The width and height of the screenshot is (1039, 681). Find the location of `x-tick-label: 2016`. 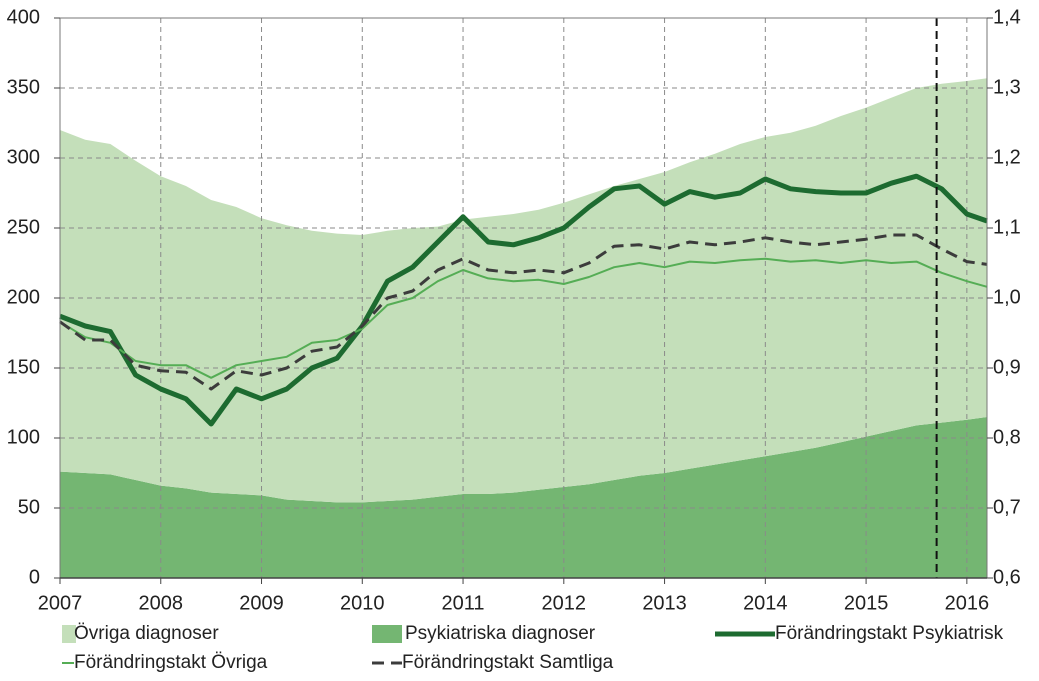

x-tick-label: 2016 is located at coordinates (967, 603).